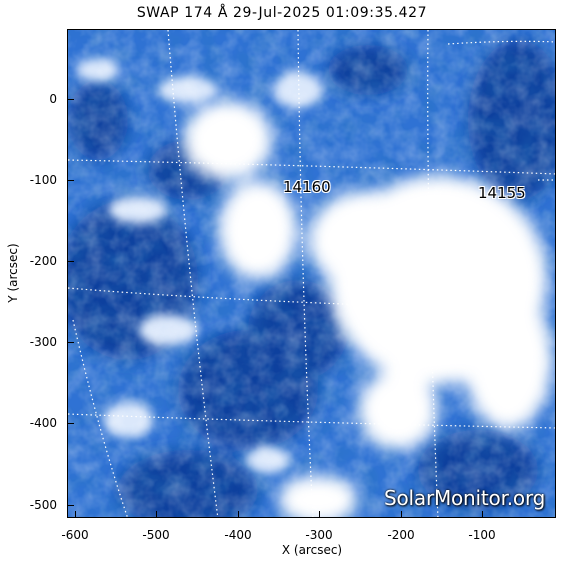 The width and height of the screenshot is (564, 564). I want to click on y-tick-label: -100, so click(43, 180).